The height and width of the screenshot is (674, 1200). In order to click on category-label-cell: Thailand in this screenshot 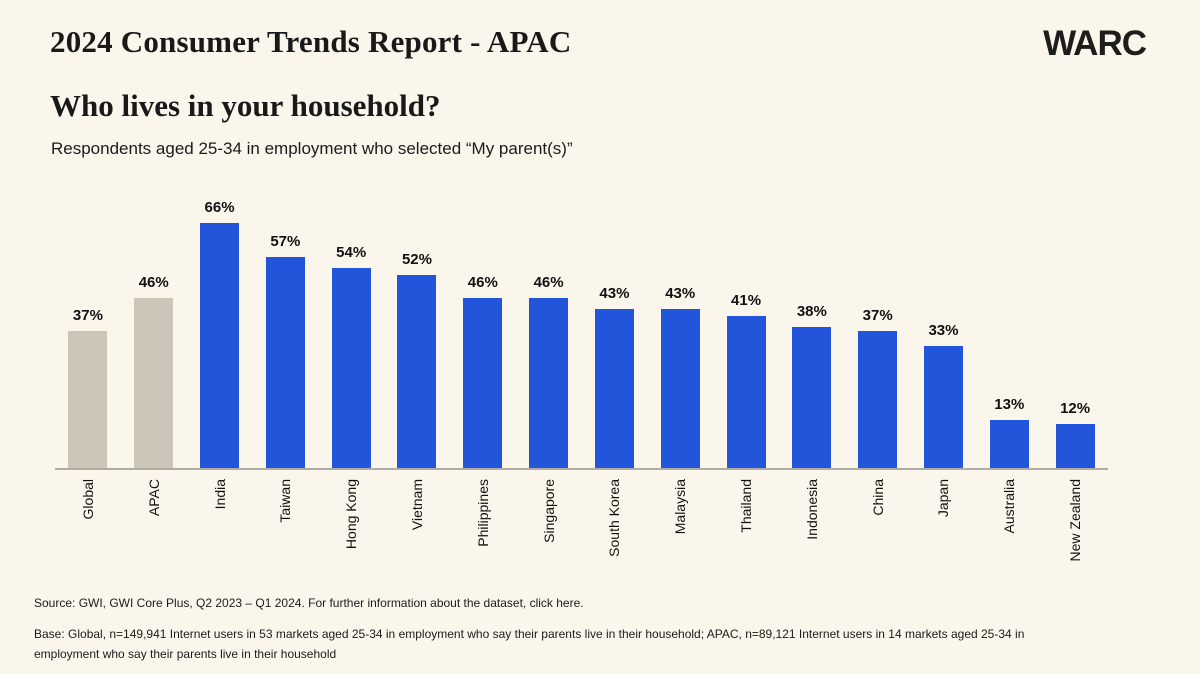, I will do `click(746, 529)`.